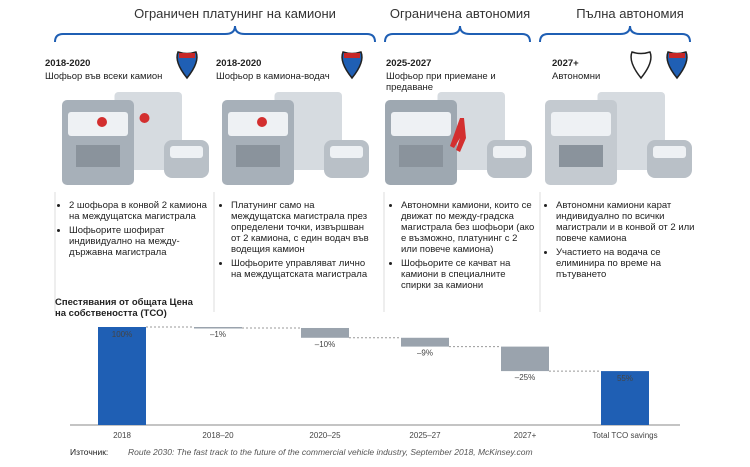  I want to click on value-label: –25%, so click(525, 377).